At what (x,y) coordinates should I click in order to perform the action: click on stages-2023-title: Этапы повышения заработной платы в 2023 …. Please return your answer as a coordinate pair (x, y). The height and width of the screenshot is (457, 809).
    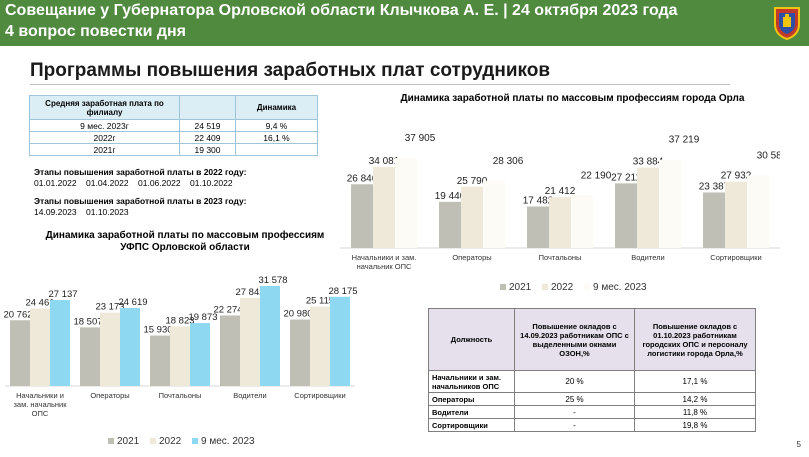
    Looking at the image, I should click on (140, 201).